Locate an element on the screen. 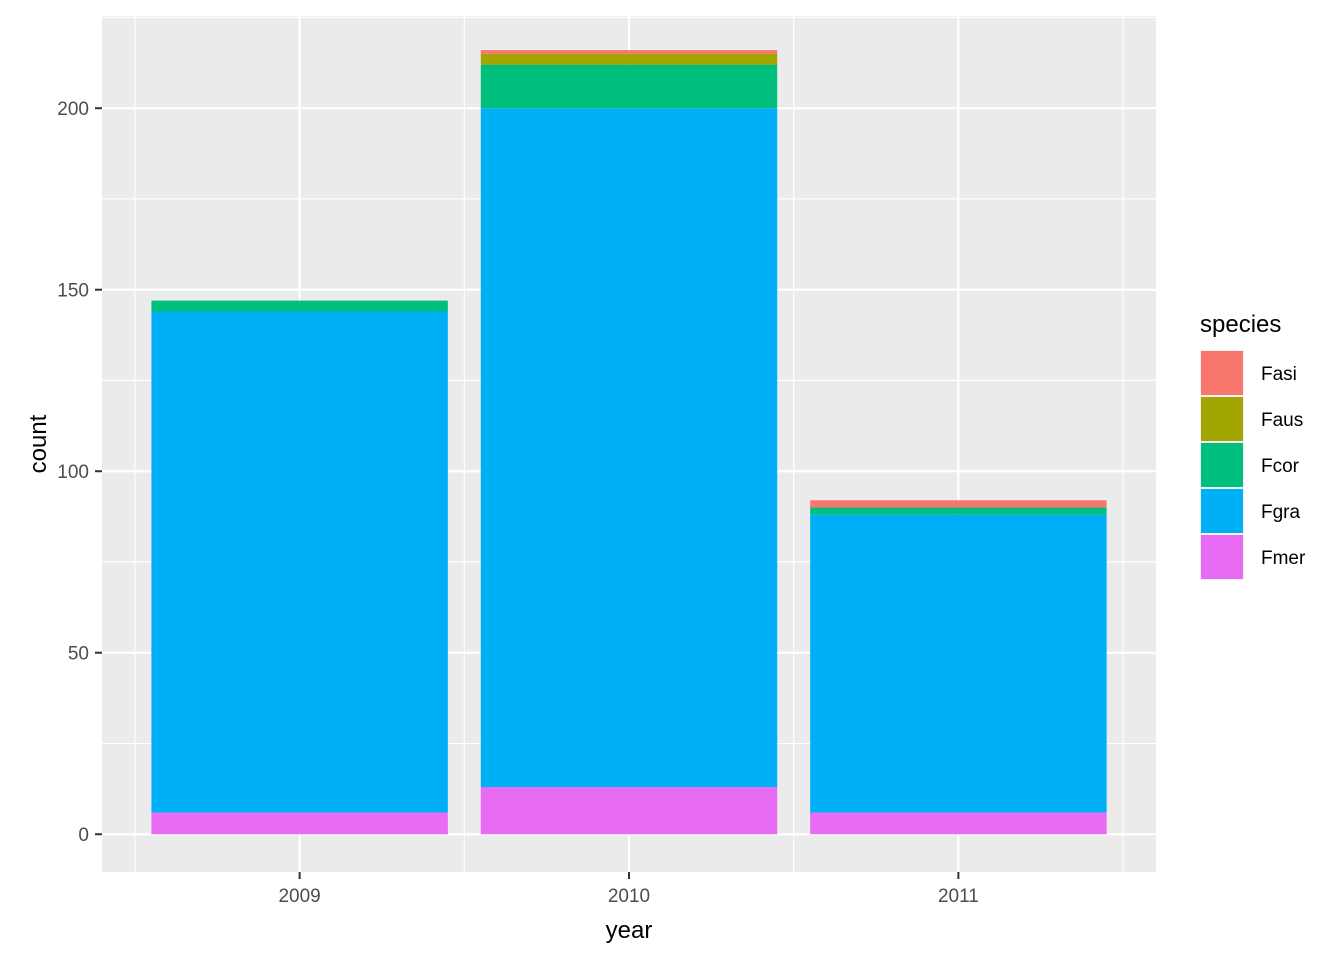  legend-swatch-faus is located at coordinates (1222, 419).